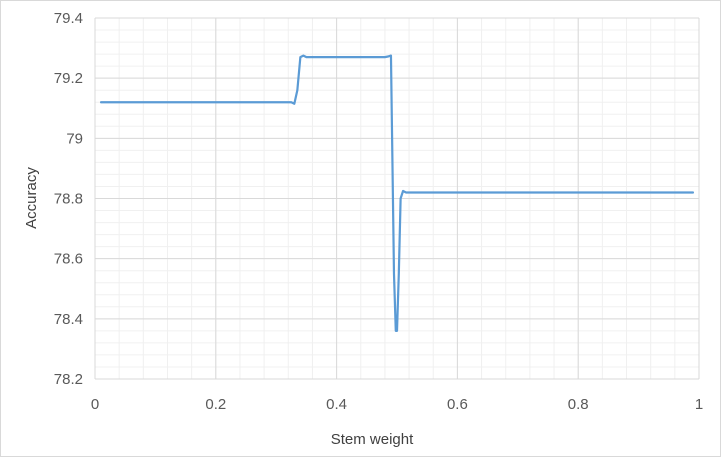  Describe the element at coordinates (74, 138) in the screenshot. I see `y-tick-label: 79` at that location.